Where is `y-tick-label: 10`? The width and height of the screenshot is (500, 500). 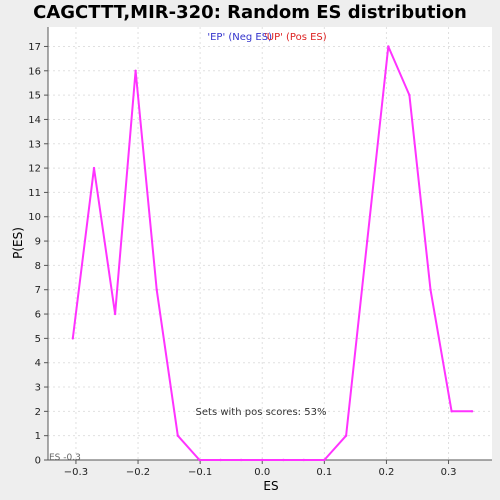
y-tick-label: 10 is located at coordinates (34, 217).